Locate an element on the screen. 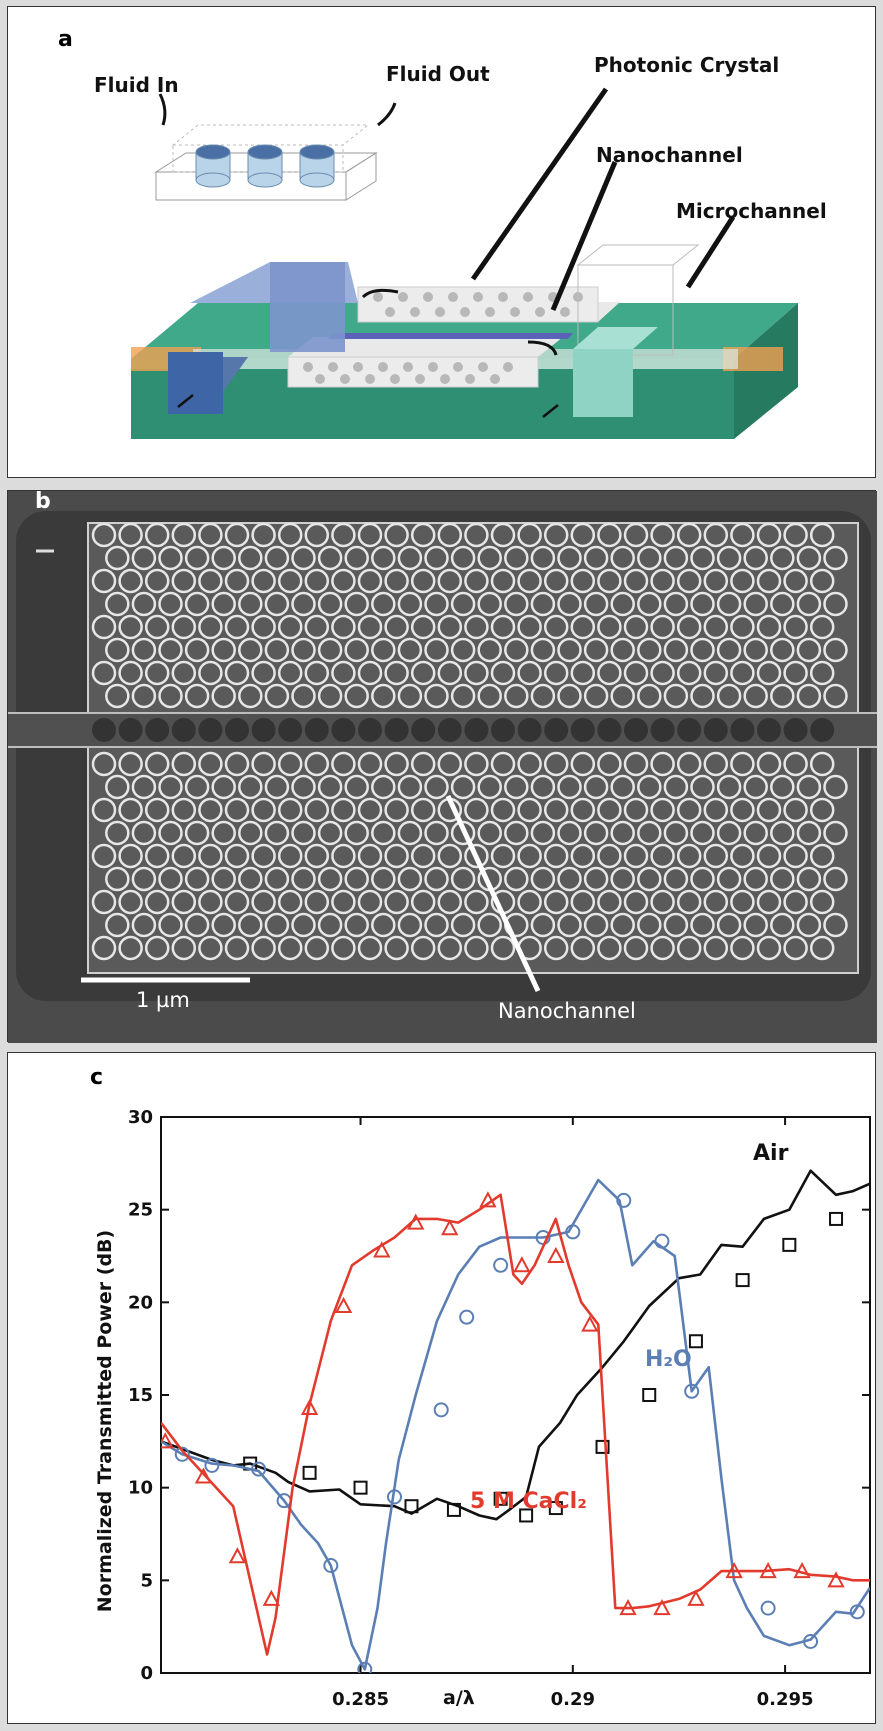  y-tick-label: 25 is located at coordinates (140, 1210).